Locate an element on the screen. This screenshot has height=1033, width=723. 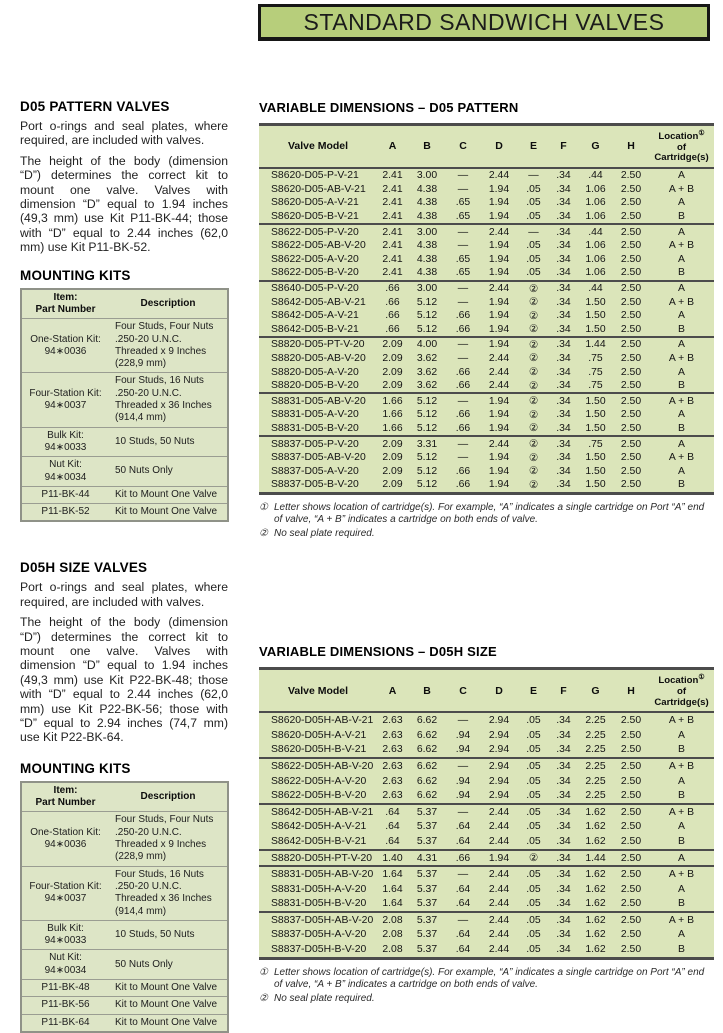
variable-dimensions-d05-heading: VARIABLE DIMENSIONS – D05 PATTERN is located at coordinates (389, 107).